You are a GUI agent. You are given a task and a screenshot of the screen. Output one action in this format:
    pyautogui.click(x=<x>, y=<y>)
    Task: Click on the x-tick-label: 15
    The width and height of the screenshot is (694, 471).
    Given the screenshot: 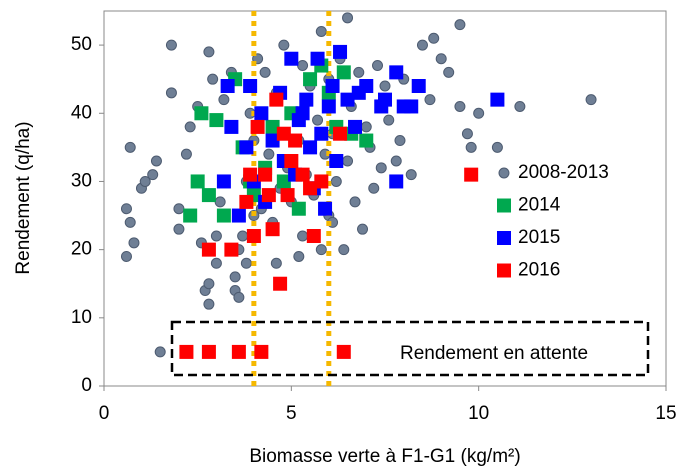 What is the action you would take?
    pyautogui.click(x=665, y=413)
    